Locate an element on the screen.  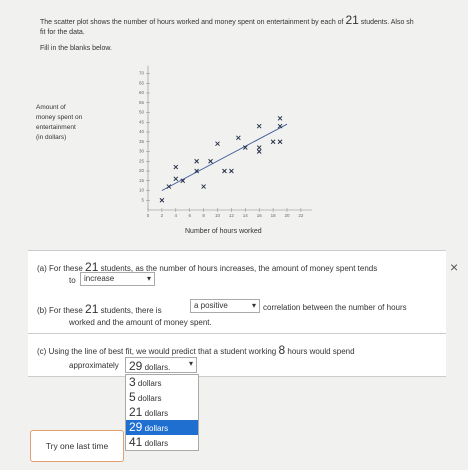
x-tick-label: 22 is located at coordinates (301, 215).